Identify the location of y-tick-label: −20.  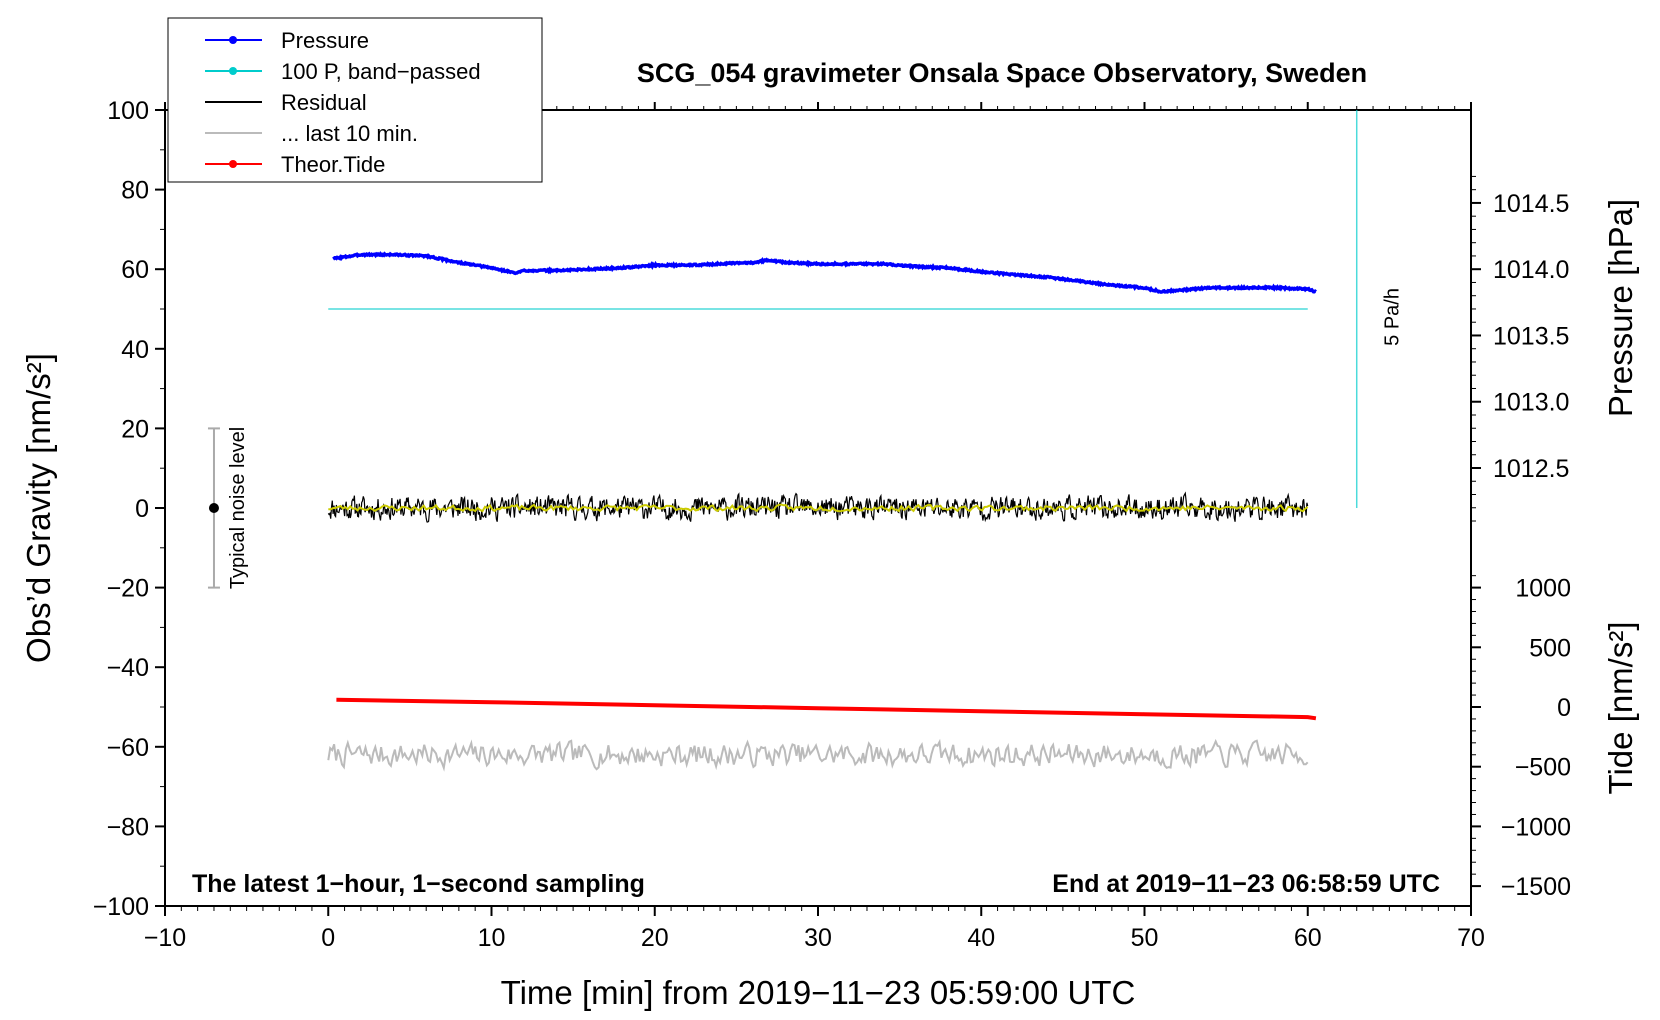
(128, 589).